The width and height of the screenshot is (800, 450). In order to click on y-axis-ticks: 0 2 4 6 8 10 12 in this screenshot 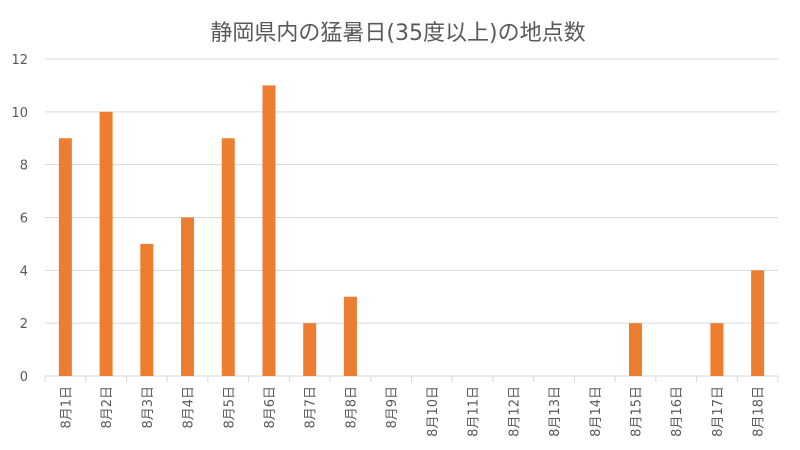, I will do `click(19, 219)`.